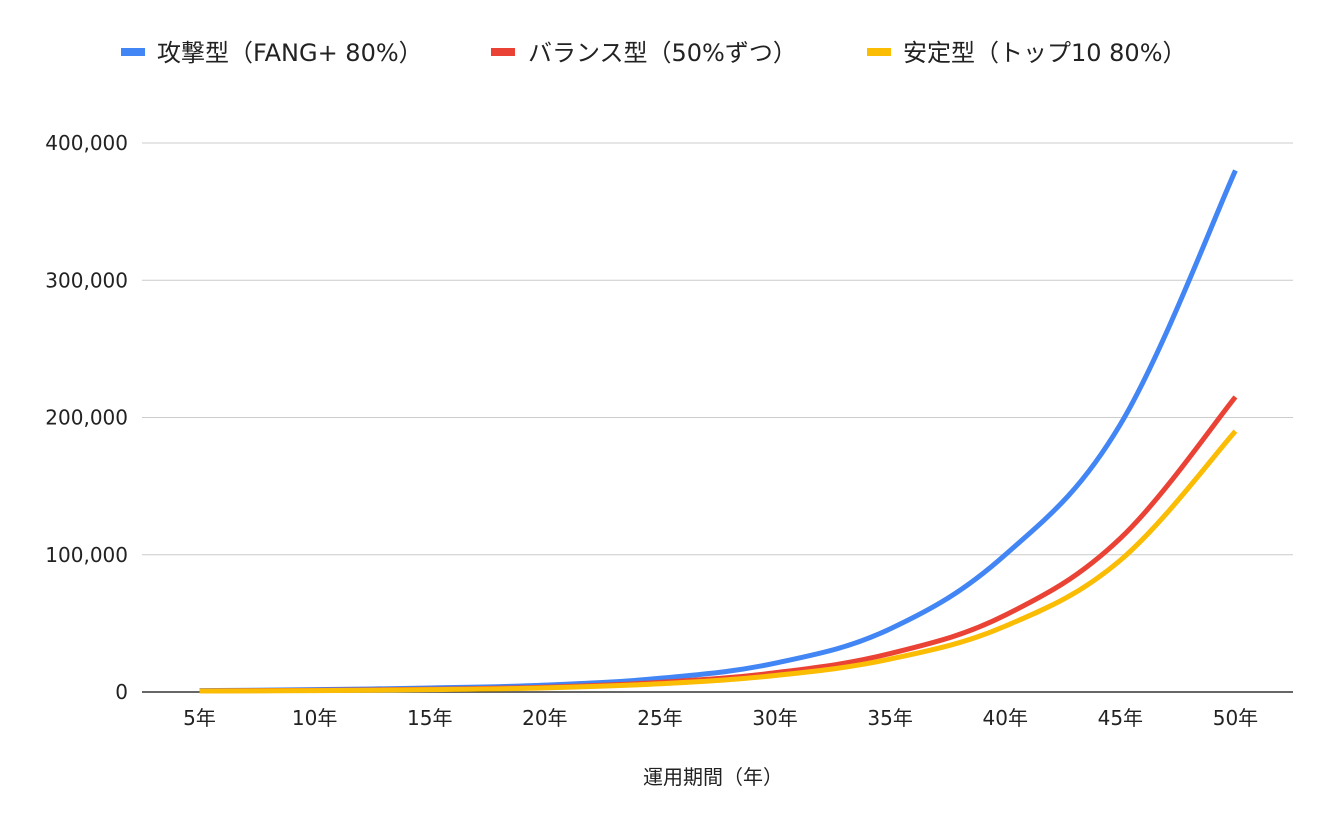 The width and height of the screenshot is (1333, 830). I want to click on y-tick-label: 200,000, so click(86, 418).